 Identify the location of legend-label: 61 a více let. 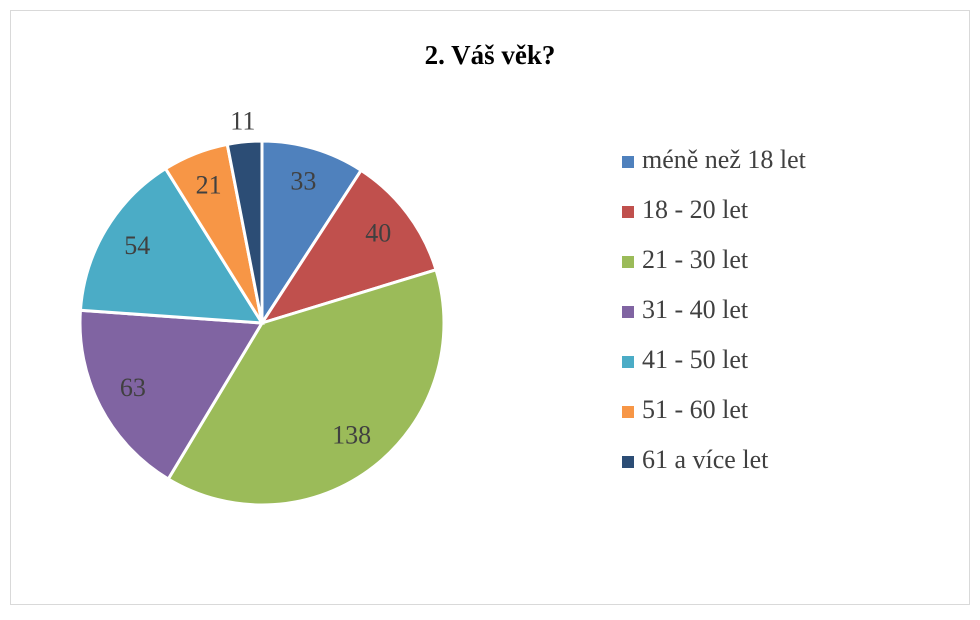
(705, 459).